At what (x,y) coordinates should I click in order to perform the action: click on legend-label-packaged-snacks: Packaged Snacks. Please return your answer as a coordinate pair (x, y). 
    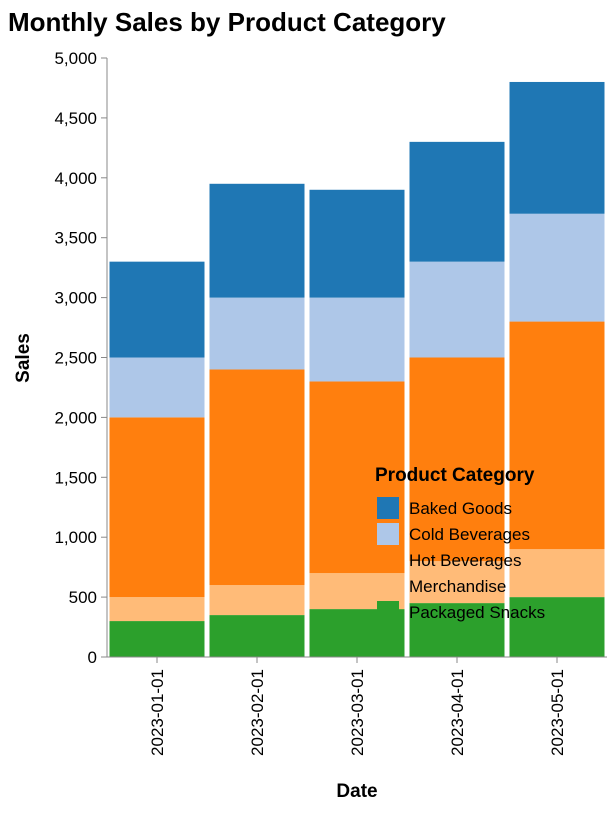
    Looking at the image, I should click on (477, 612).